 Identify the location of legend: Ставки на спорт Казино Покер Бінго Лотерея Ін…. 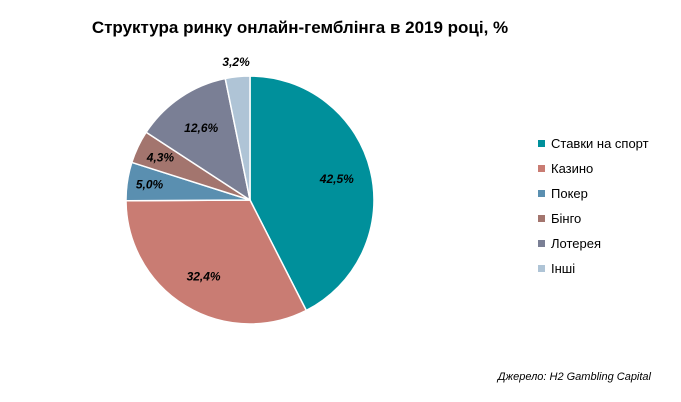
(593, 206).